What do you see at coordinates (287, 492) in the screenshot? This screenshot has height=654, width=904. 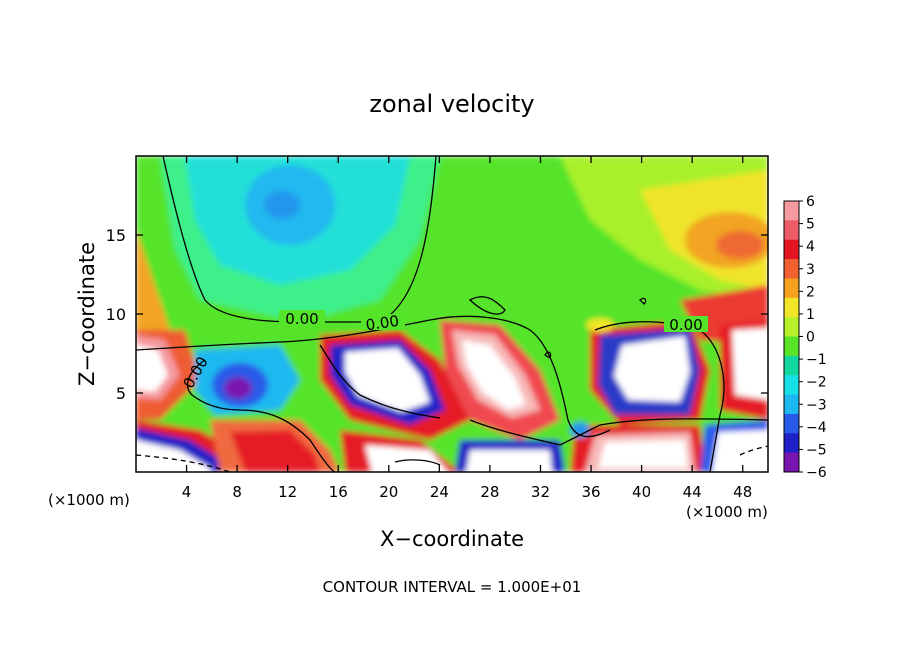 I see `x-tick-label: 12` at bounding box center [287, 492].